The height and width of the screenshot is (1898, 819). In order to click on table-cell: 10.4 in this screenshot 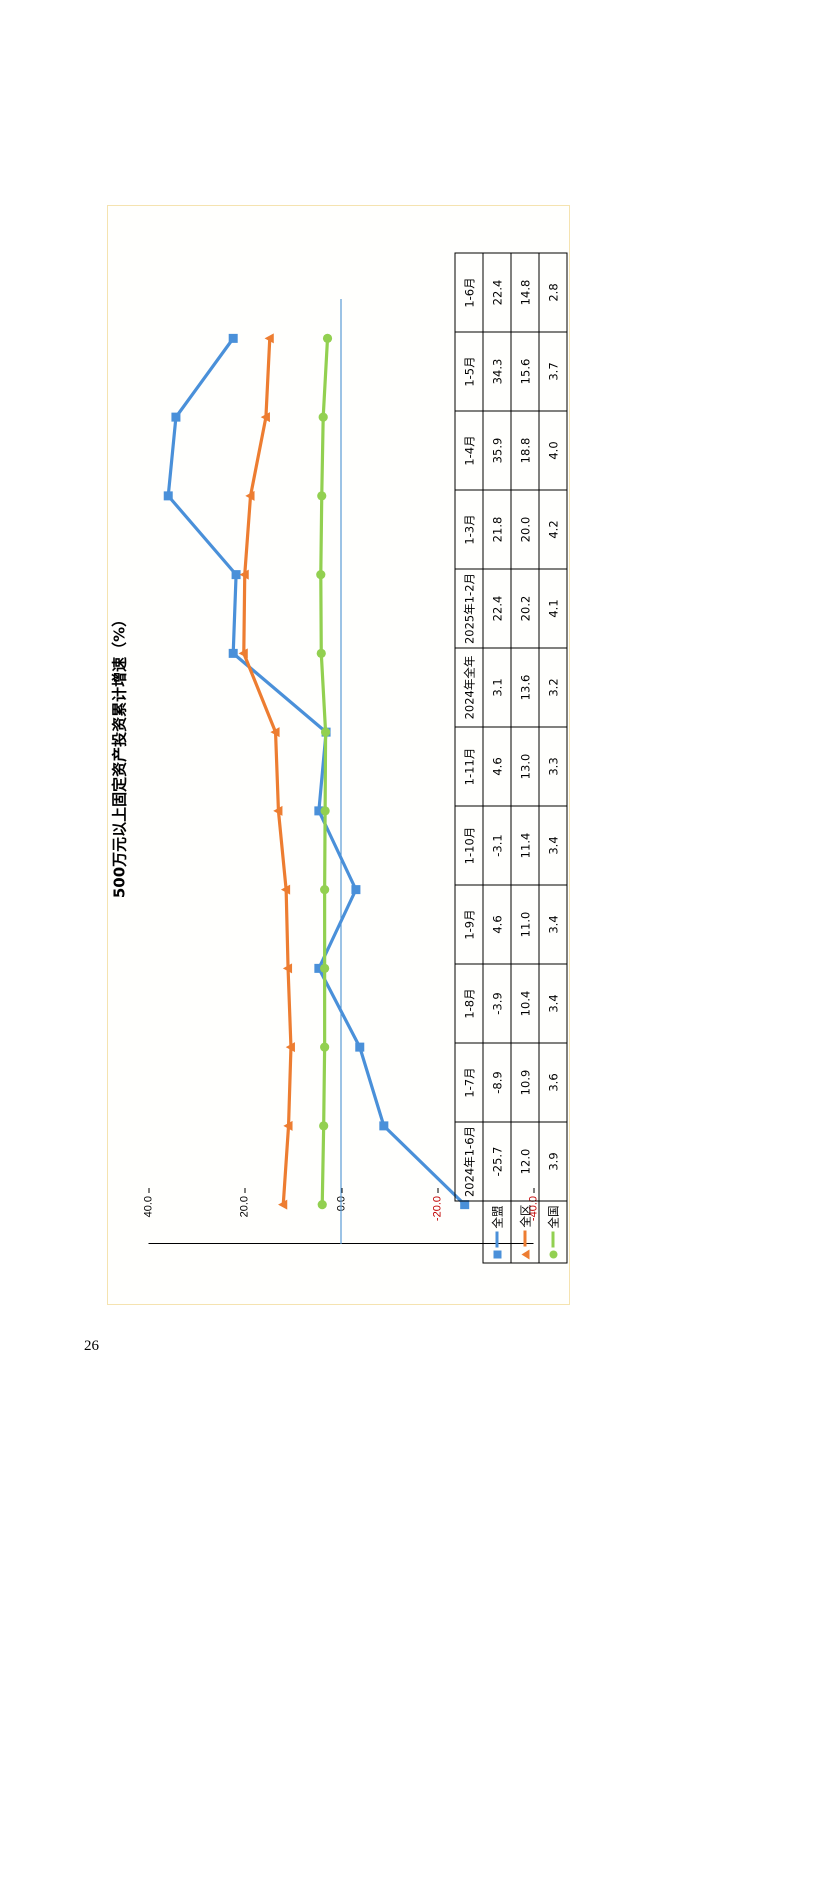, I will do `click(525, 1003)`.